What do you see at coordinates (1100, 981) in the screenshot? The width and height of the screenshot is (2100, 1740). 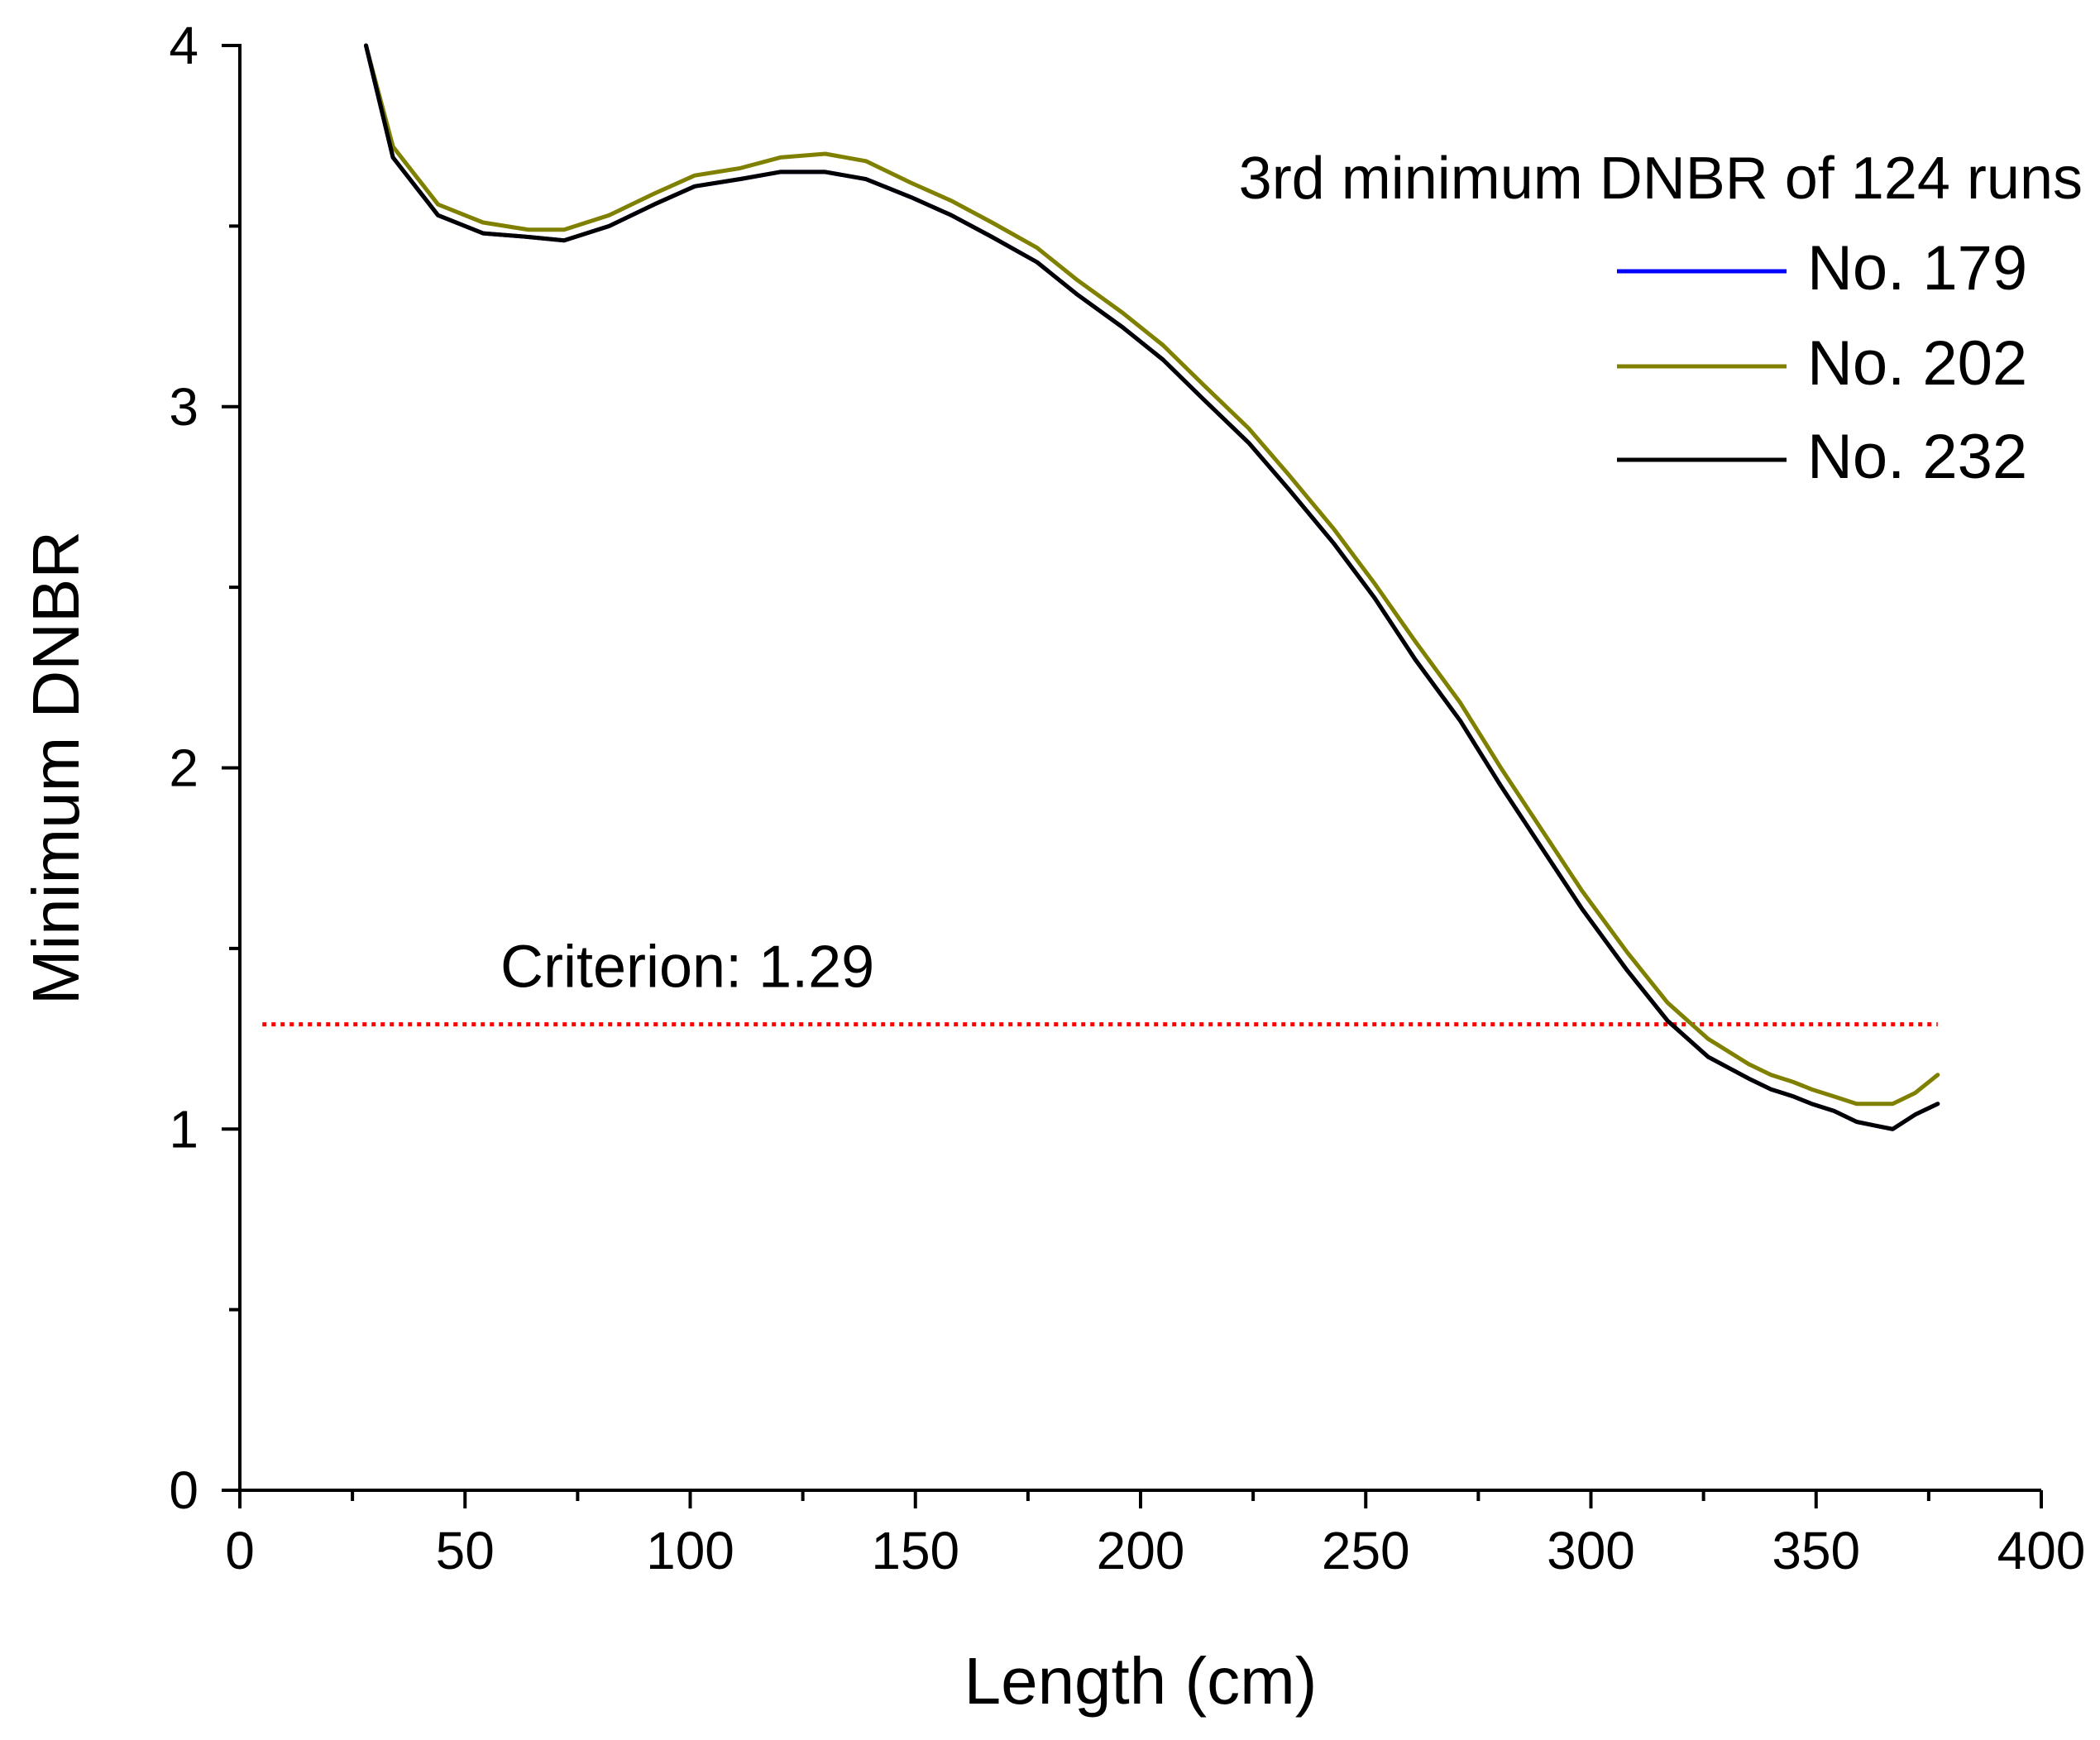 I see `criterion-layer: Criterion: 1.29` at bounding box center [1100, 981].